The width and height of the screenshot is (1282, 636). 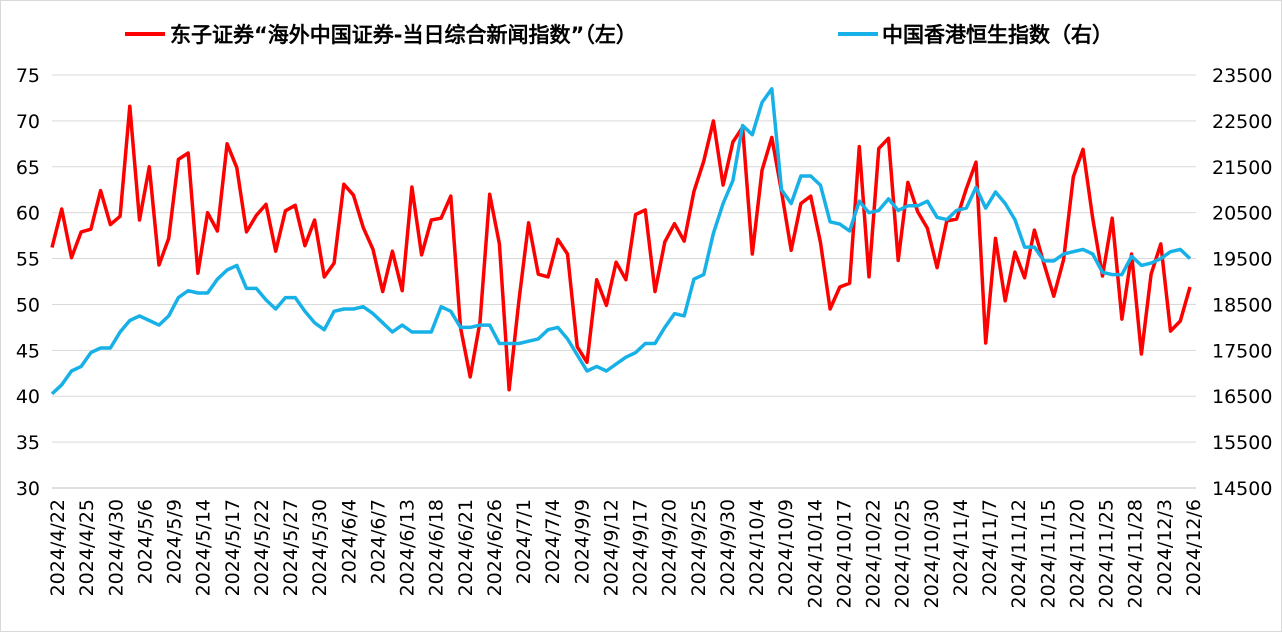 What do you see at coordinates (903, 554) in the screenshot?
I see `x-tick-label: 2024/10/25` at bounding box center [903, 554].